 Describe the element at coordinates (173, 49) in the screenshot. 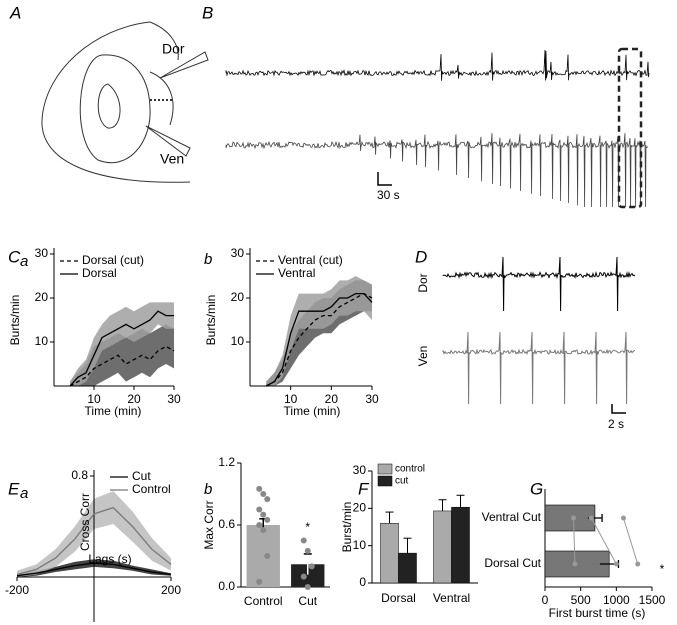

I see `electrode-label: Dor` at that location.